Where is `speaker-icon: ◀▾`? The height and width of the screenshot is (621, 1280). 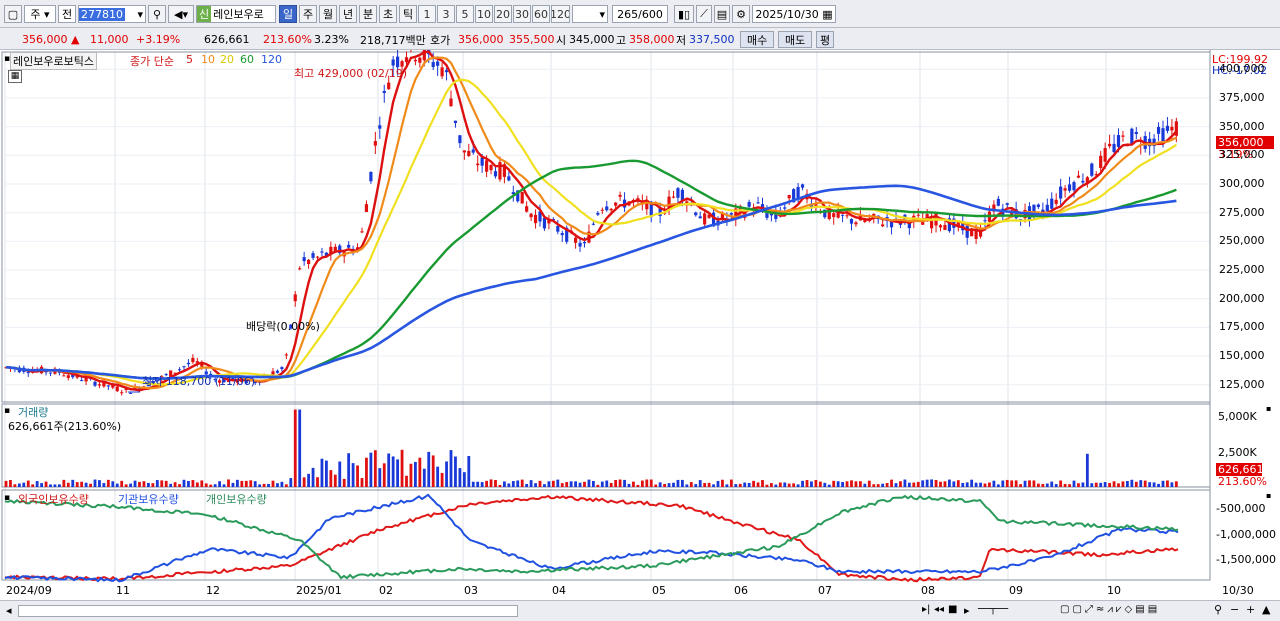 speaker-icon: ◀▾ is located at coordinates (181, 14).